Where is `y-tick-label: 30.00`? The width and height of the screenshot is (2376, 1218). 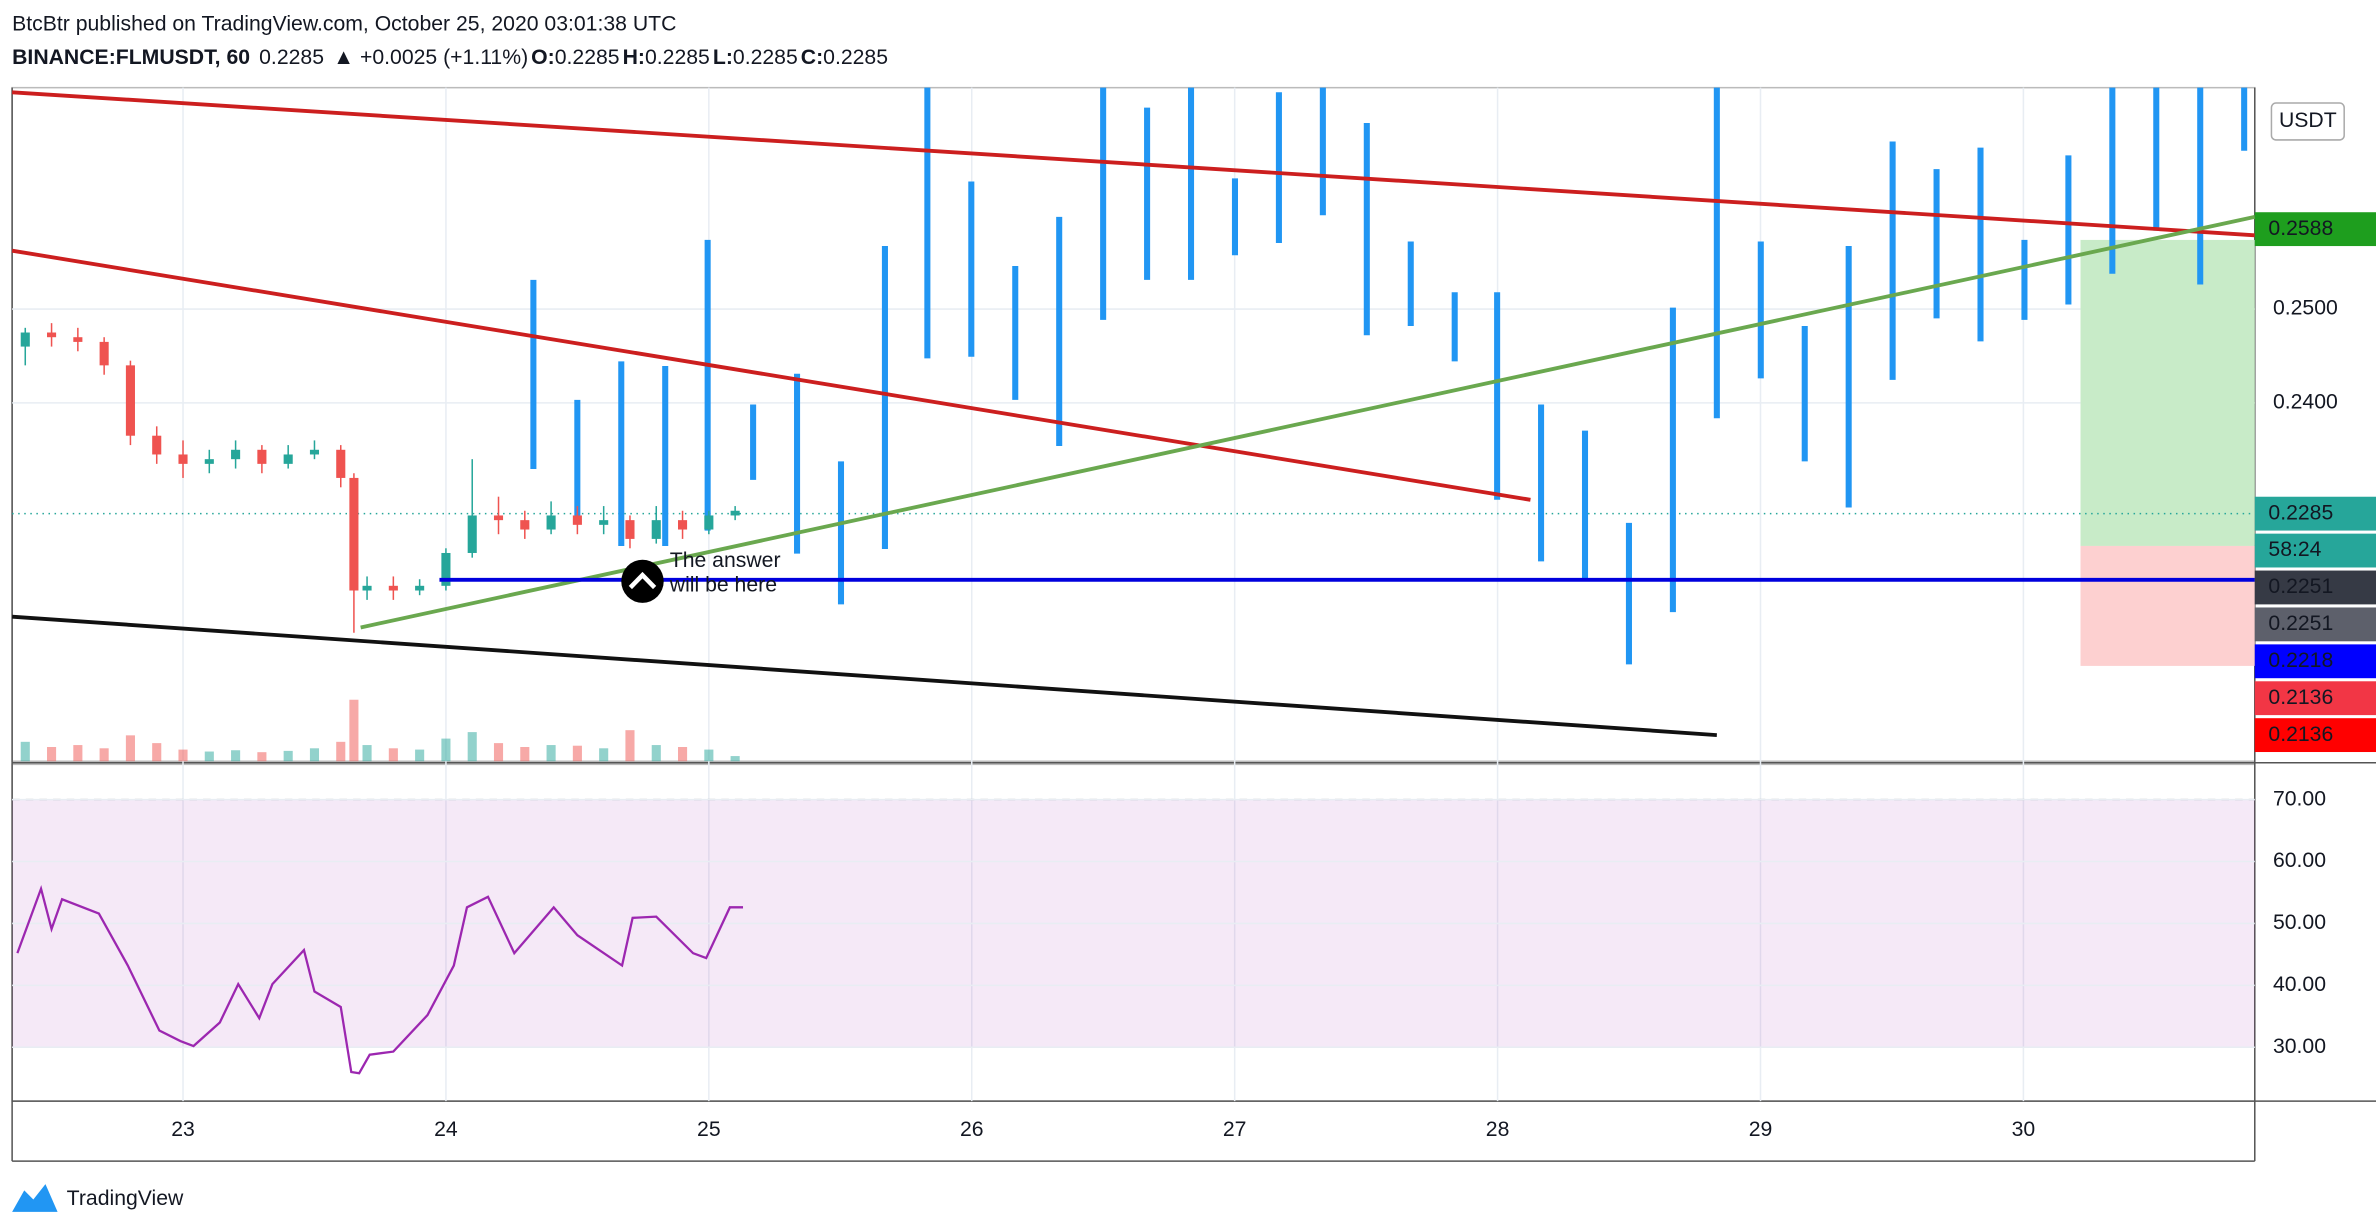
y-tick-label: 30.00 is located at coordinates (2299, 1046).